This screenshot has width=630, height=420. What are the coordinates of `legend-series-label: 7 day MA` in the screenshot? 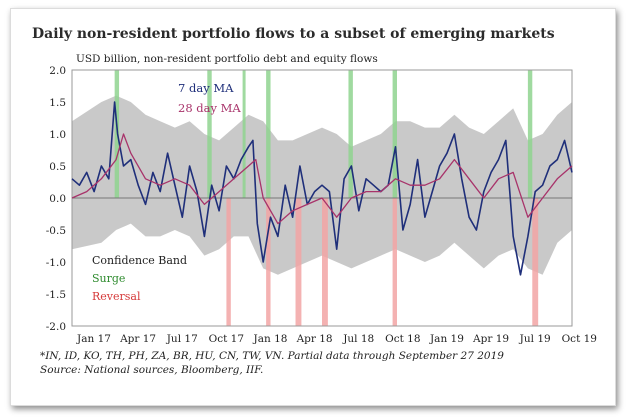 It's located at (206, 88).